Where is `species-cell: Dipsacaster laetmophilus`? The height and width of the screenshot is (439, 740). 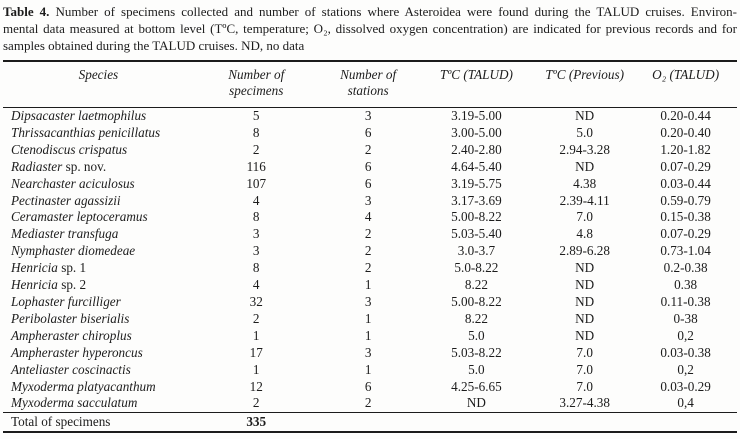 species-cell: Dipsacaster laetmophilus is located at coordinates (98, 116).